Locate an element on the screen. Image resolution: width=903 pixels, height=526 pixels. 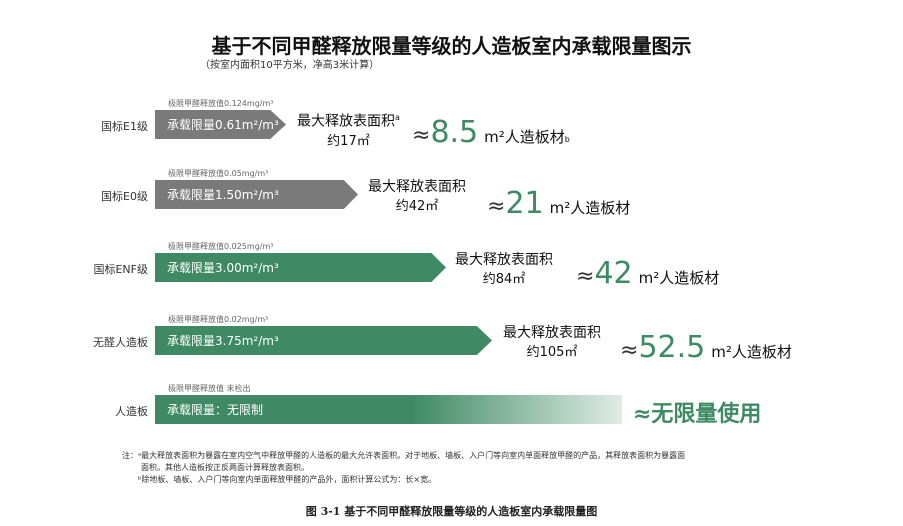
result-enf: ≈42 m²人造板材 is located at coordinates (647, 273).